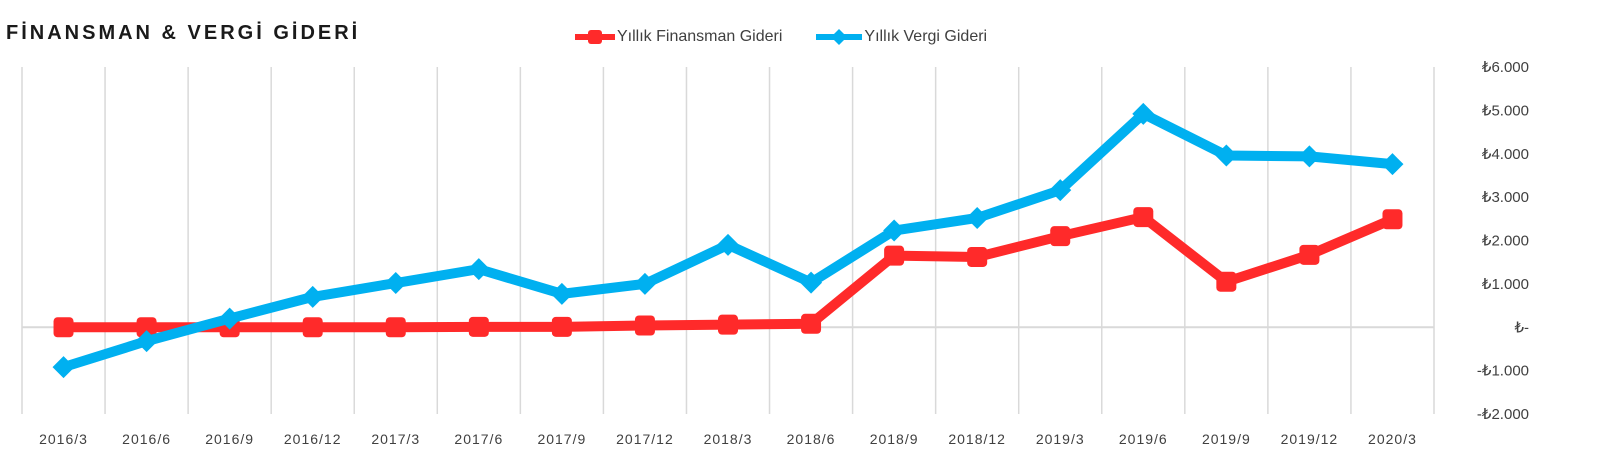 The image size is (1600, 470). I want to click on y-tick-label: ₺4.000, so click(1505, 154).